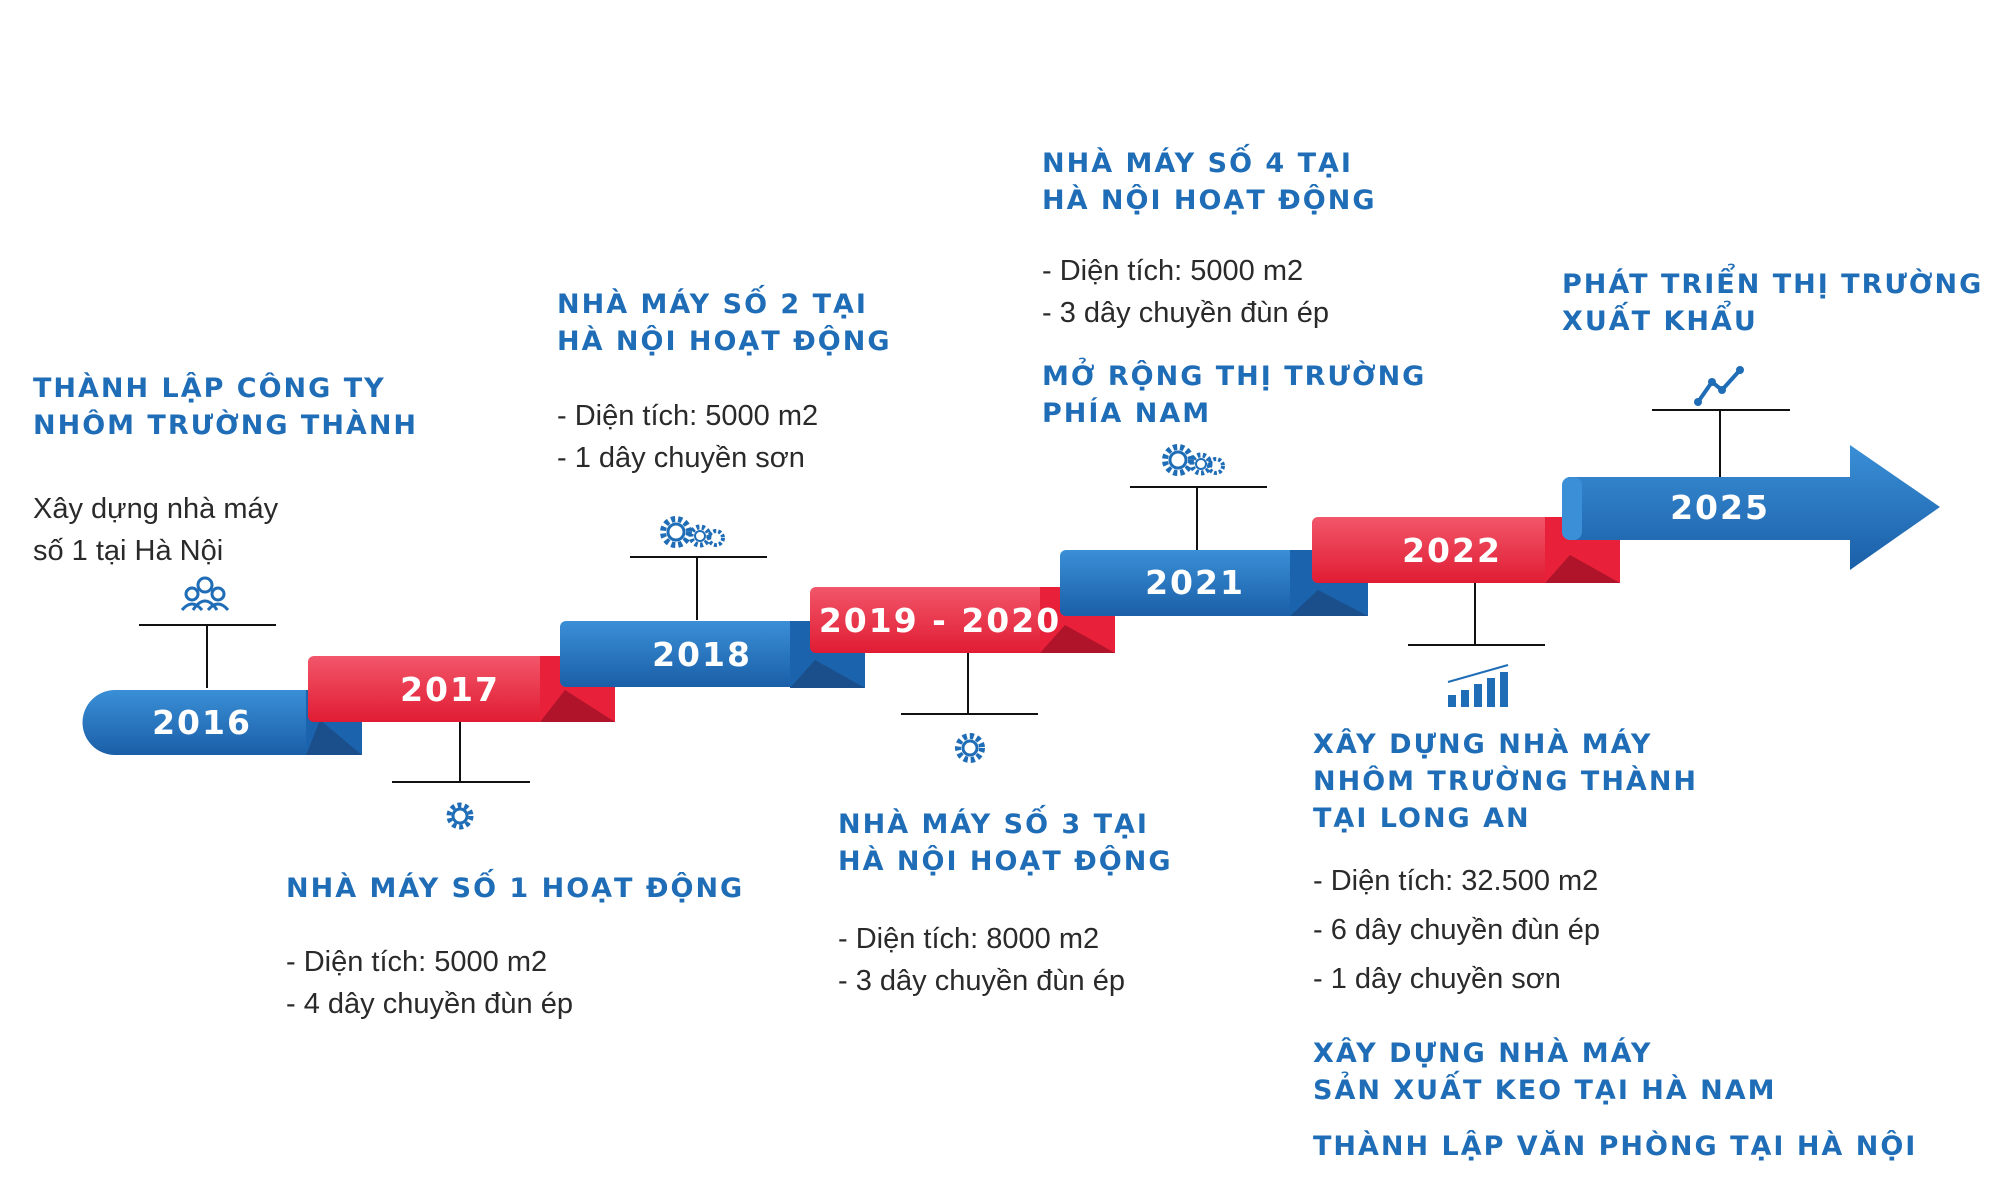 The height and width of the screenshot is (1200, 2000). I want to click on event-2017-title: NHÀ MÁY SỐ 1 HOẠT ĐỘNG, so click(515, 888).